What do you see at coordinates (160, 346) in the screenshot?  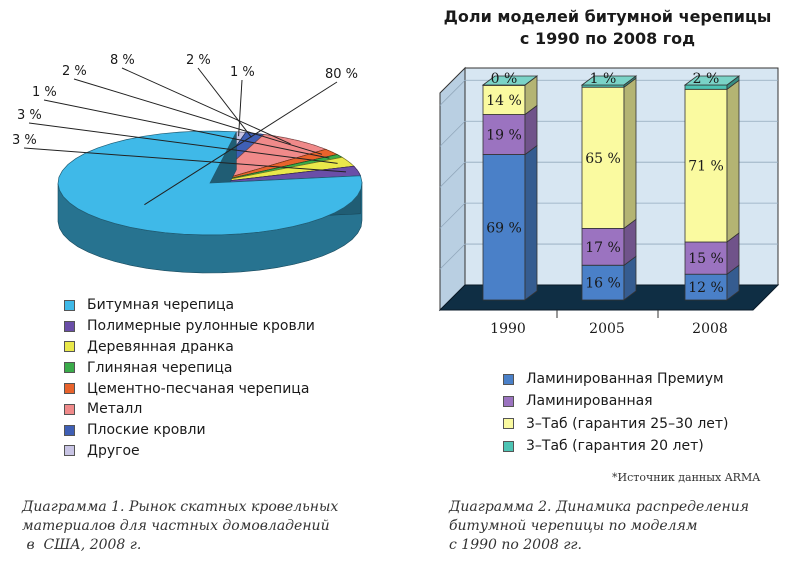 I see `pie-legend-label: Деревянная дранка` at bounding box center [160, 346].